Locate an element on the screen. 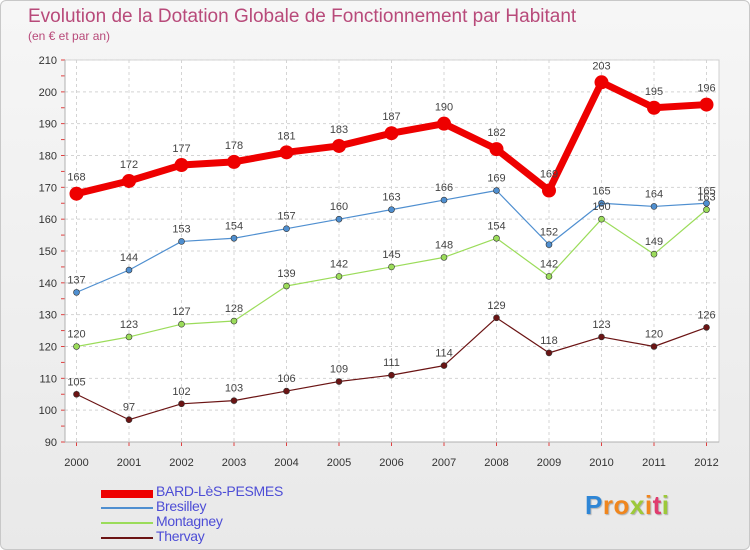 The height and width of the screenshot is (550, 750). data-label: 181 is located at coordinates (286, 136).